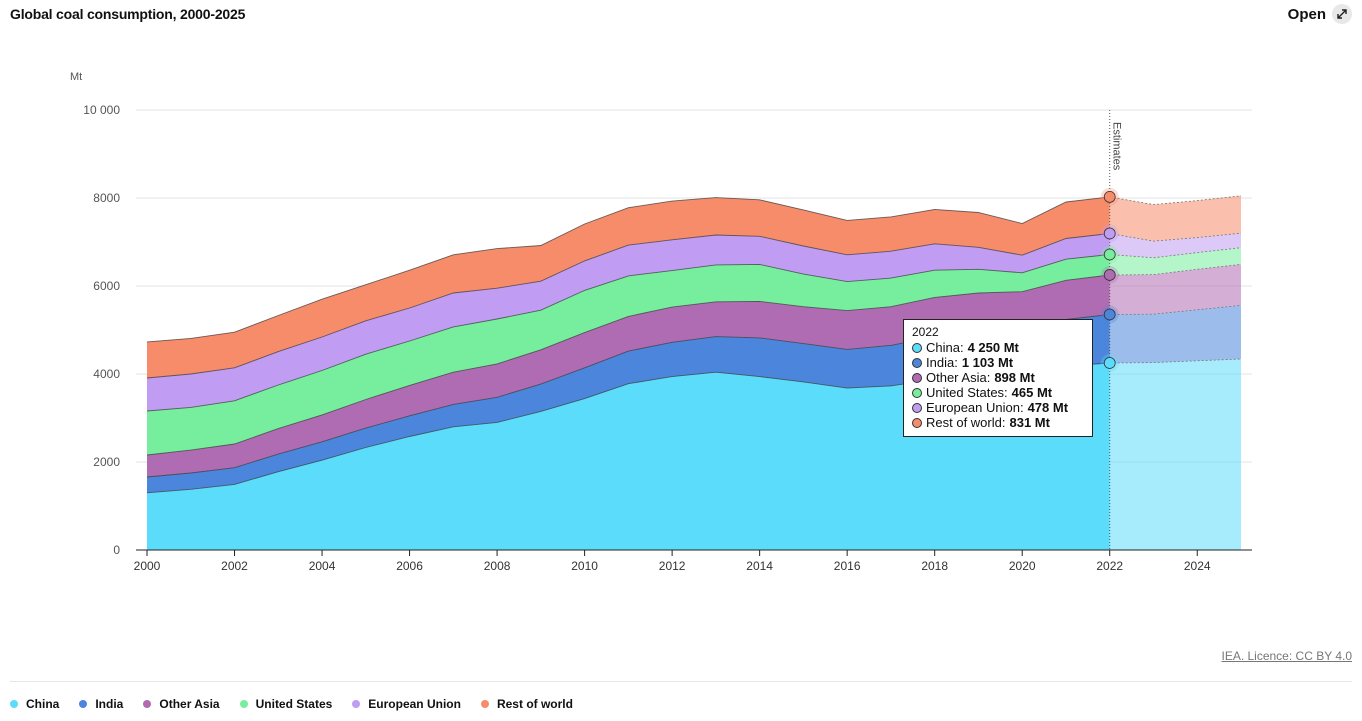 The image size is (1362, 721). I want to click on y-tick-label: 10 000, so click(101, 110).